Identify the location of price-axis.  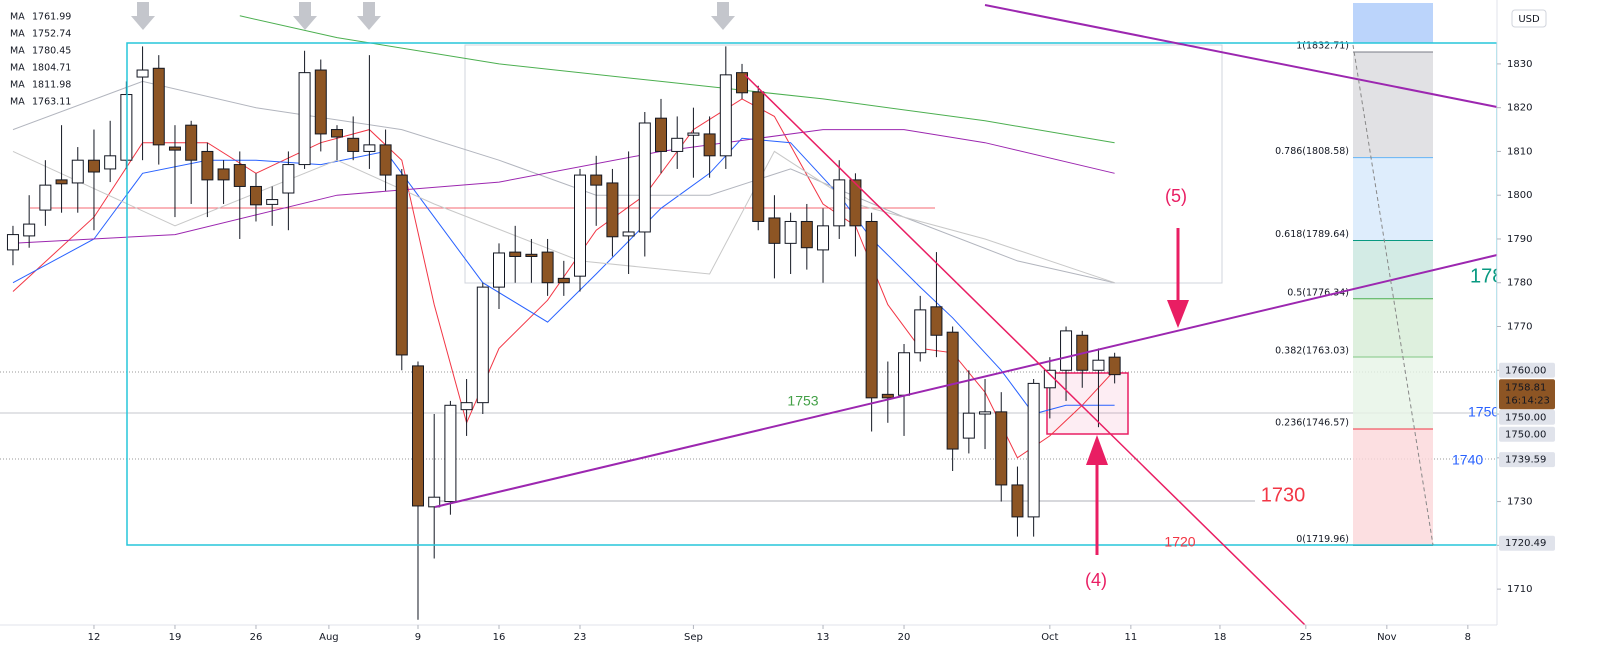
(1548, 334).